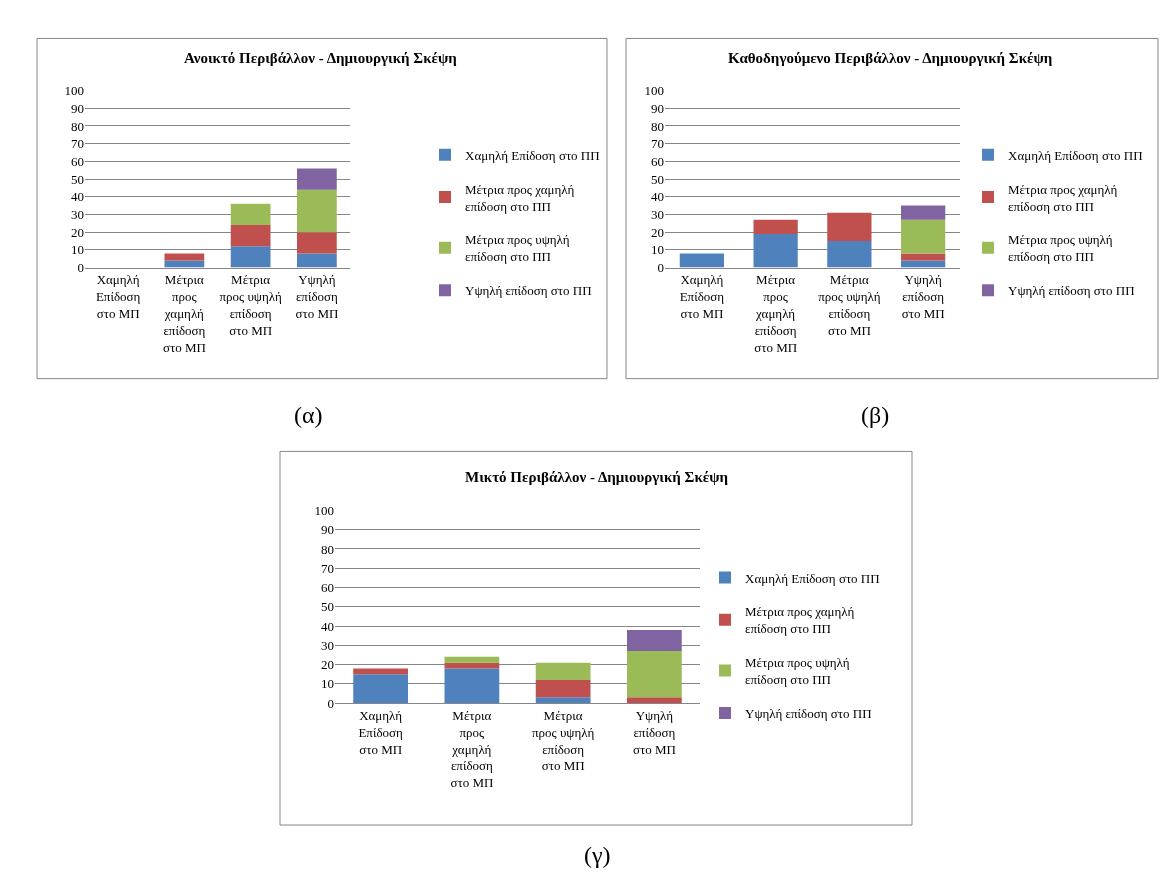  Describe the element at coordinates (308, 415) in the screenshot. I see `text: (α)` at that location.